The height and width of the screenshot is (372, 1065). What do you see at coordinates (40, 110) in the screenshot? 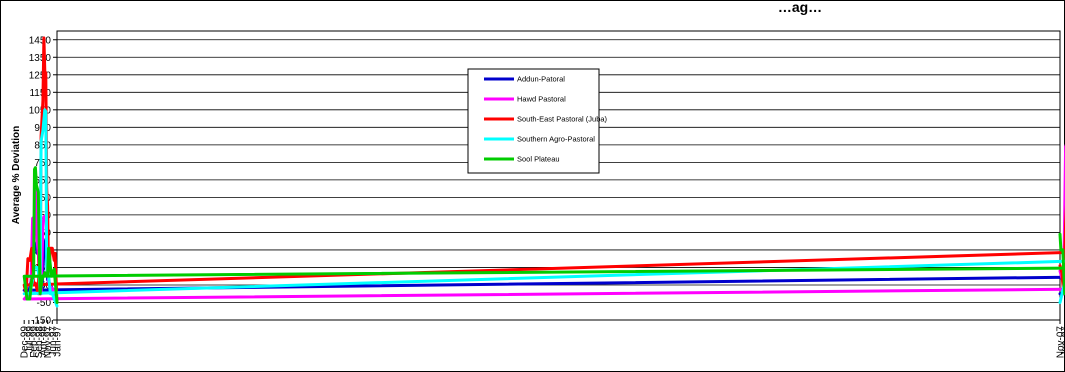
I see `y-tick-label: 1050` at bounding box center [40, 110].